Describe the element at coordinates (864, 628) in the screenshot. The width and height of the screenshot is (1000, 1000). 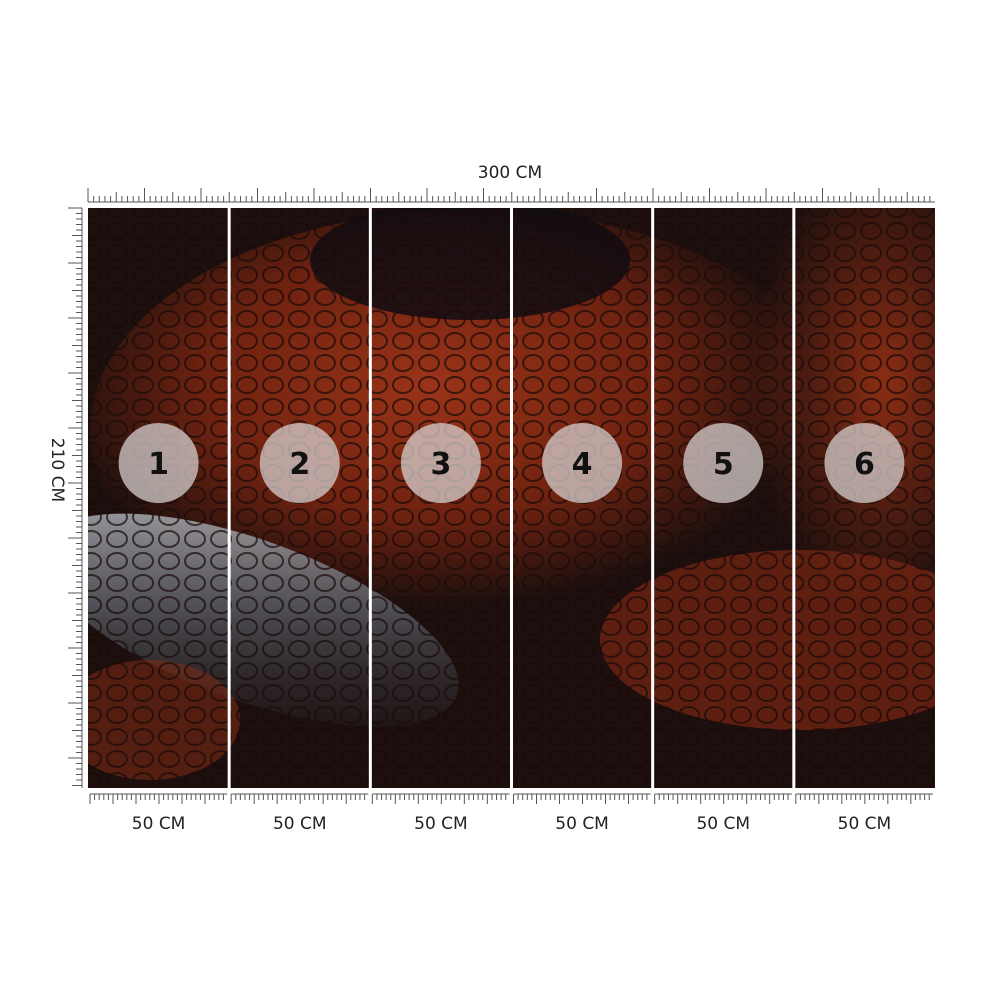
I see `panel: 6 50 CM` at that location.